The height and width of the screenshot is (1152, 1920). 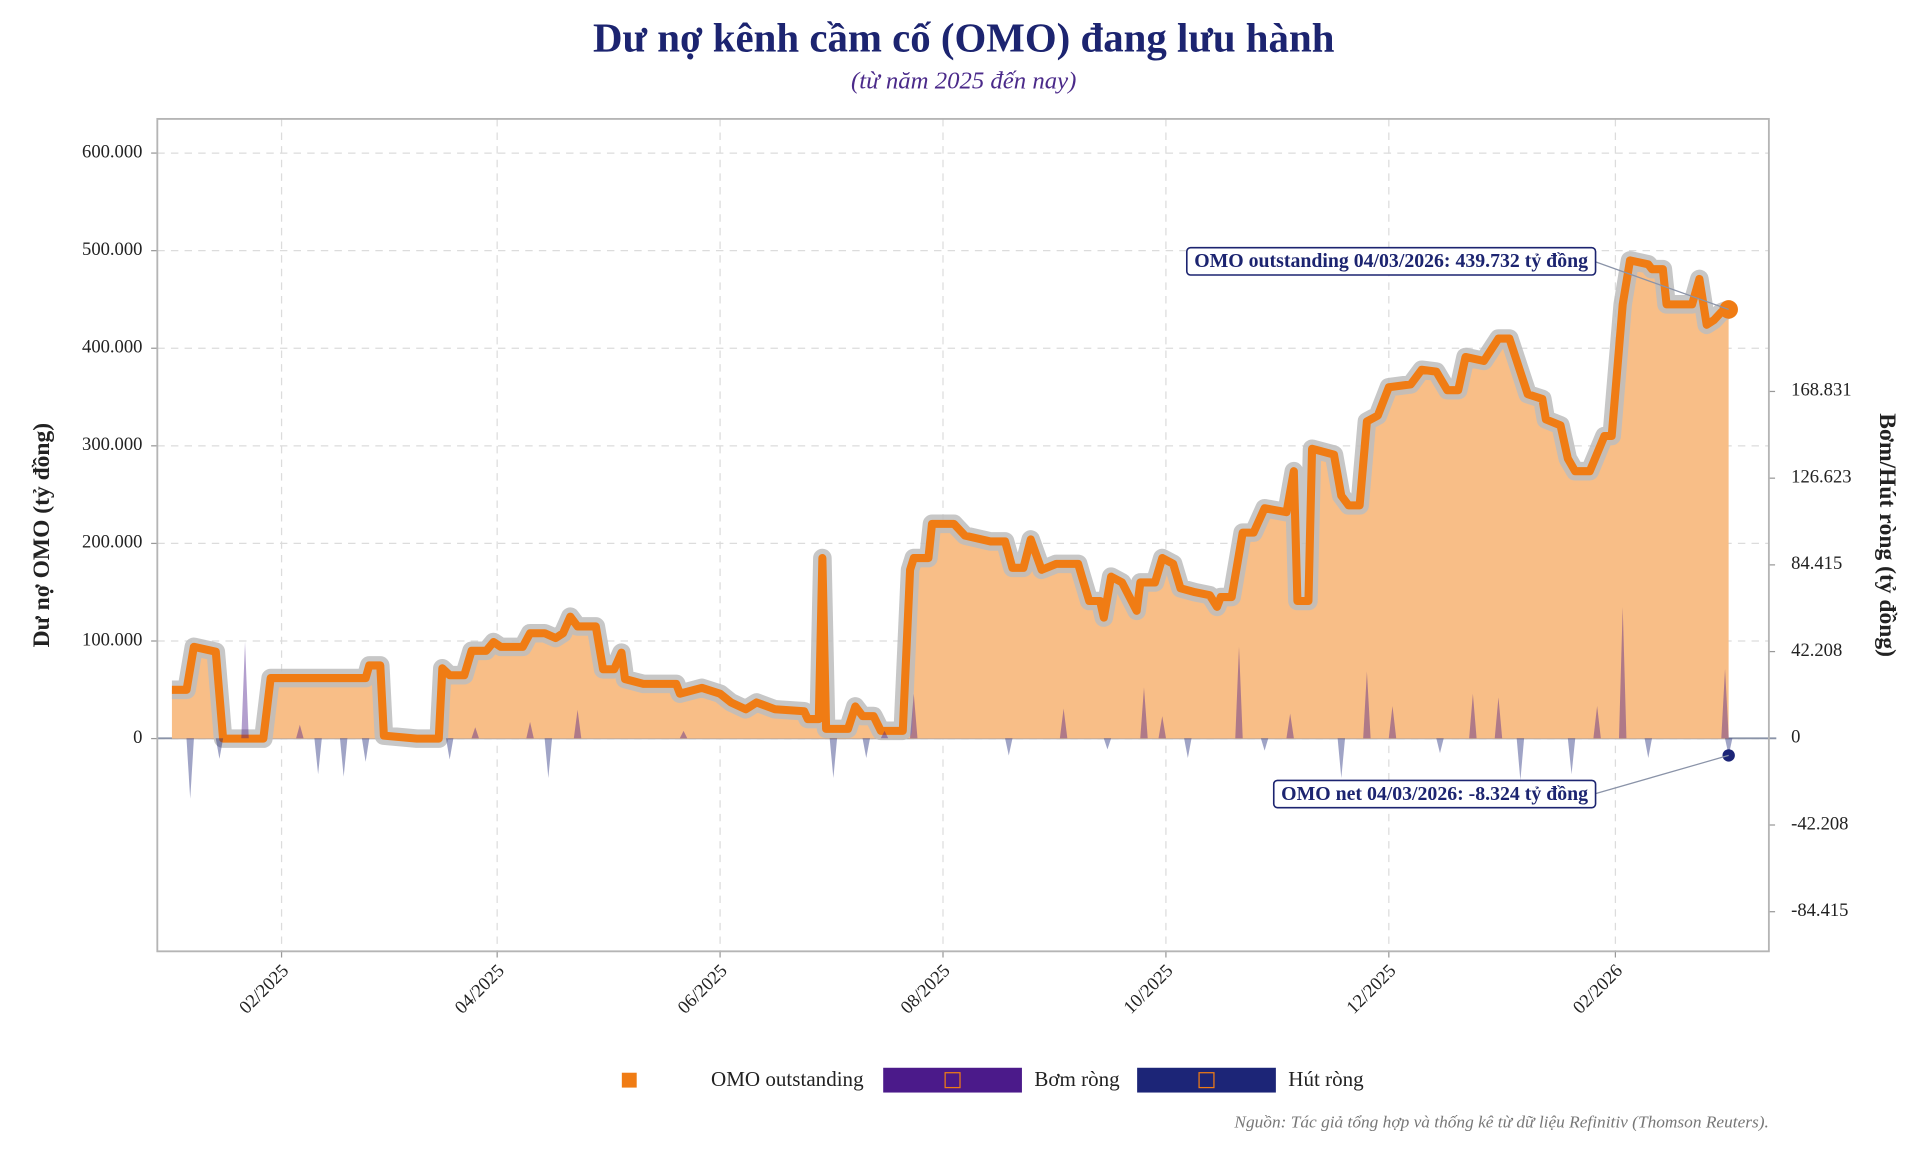 I want to click on y-tick-label: 100.000, so click(x=112, y=639).